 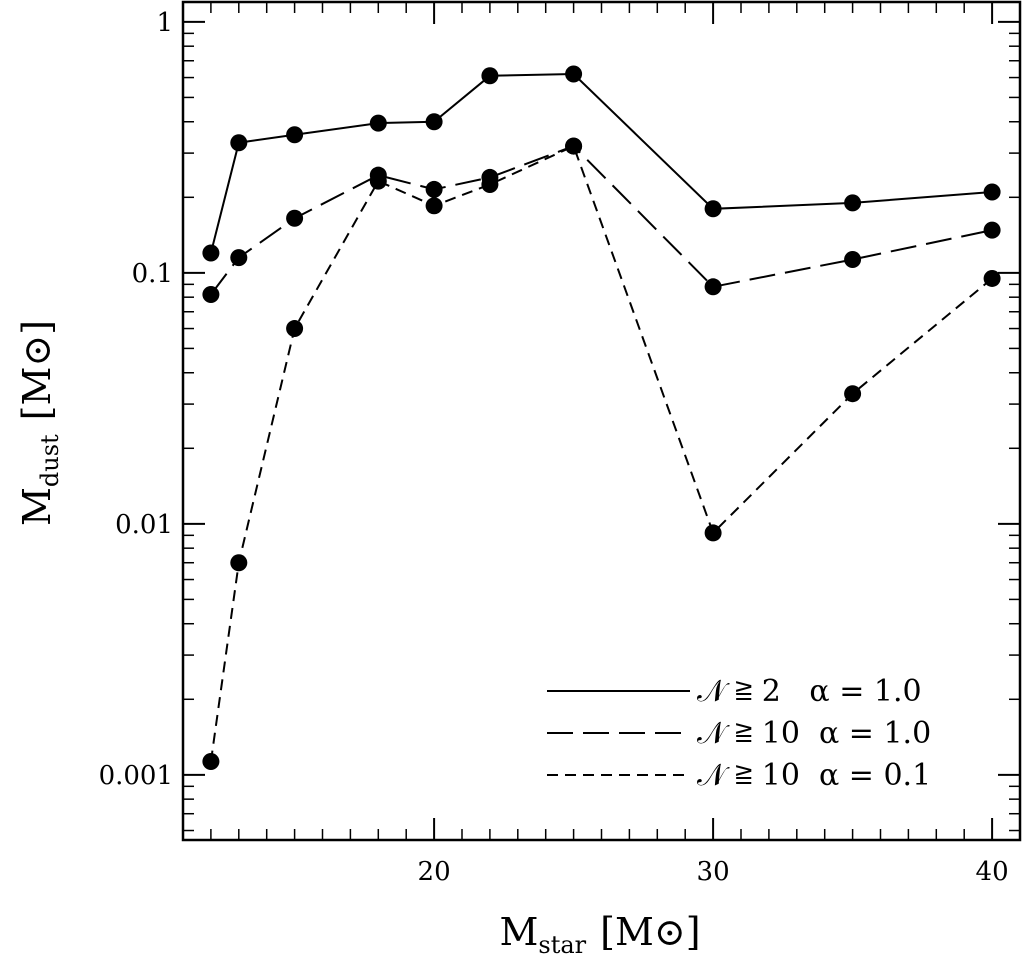 What do you see at coordinates (50, 460) in the screenshot?
I see `y-axis-title-sub: dust` at bounding box center [50, 460].